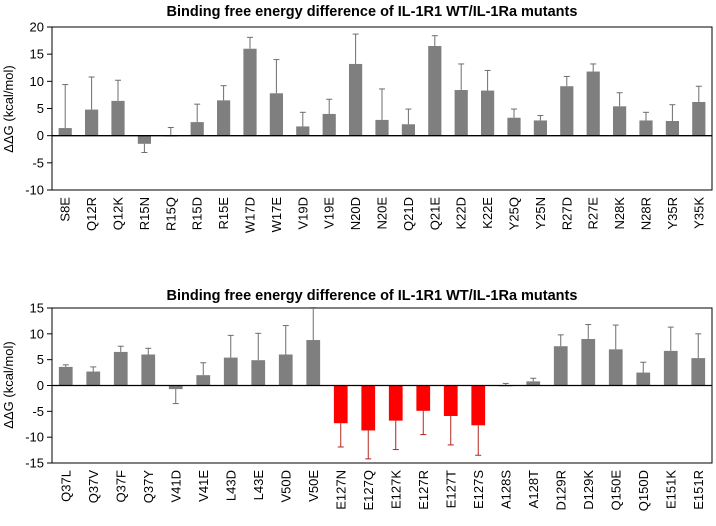  I want to click on x-tick-label-E127K: E127K, so click(395, 489).